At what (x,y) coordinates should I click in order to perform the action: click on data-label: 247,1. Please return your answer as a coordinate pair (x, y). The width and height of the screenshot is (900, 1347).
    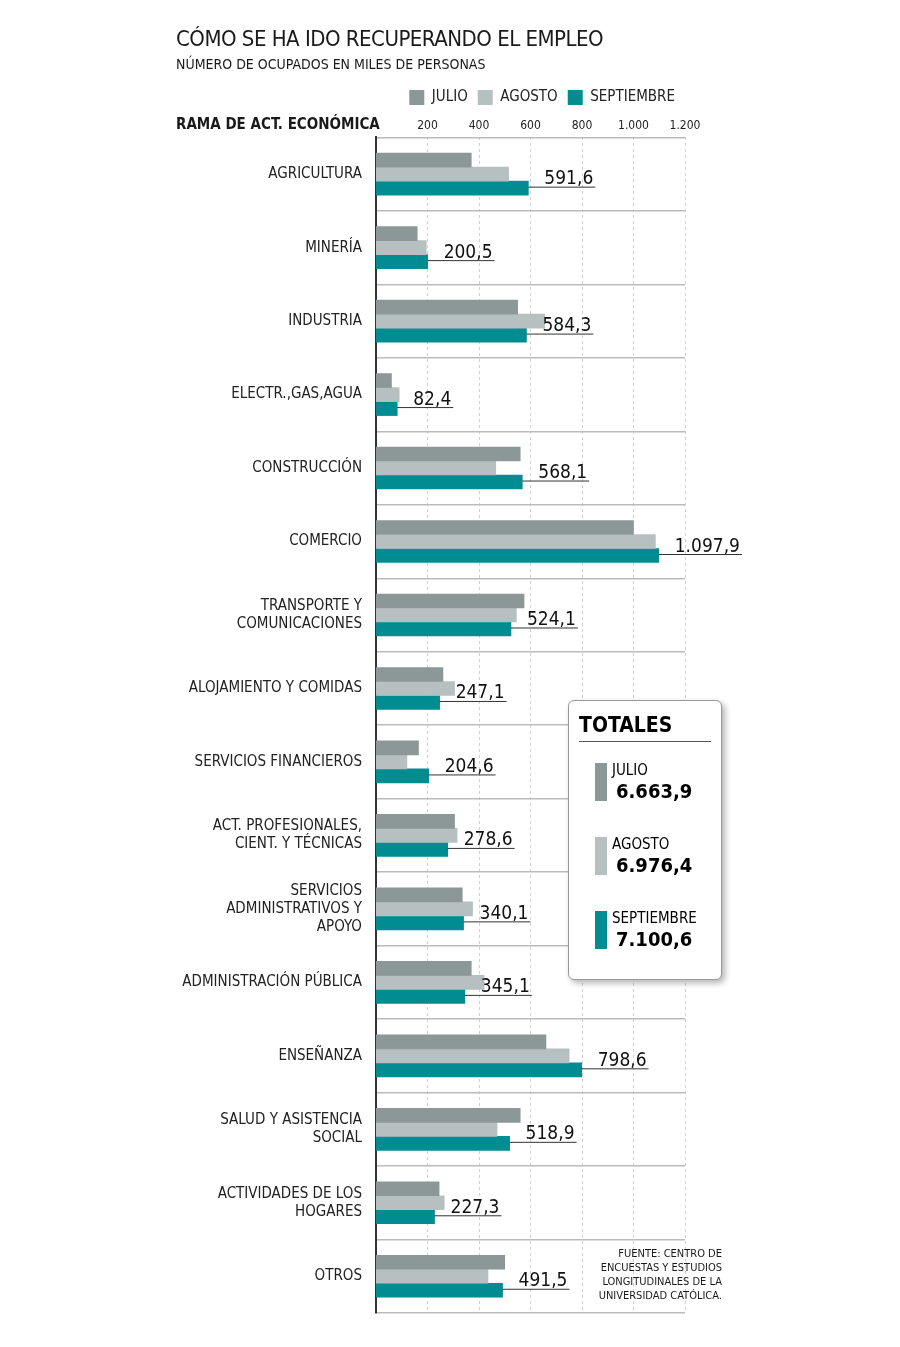
    Looking at the image, I should click on (480, 691).